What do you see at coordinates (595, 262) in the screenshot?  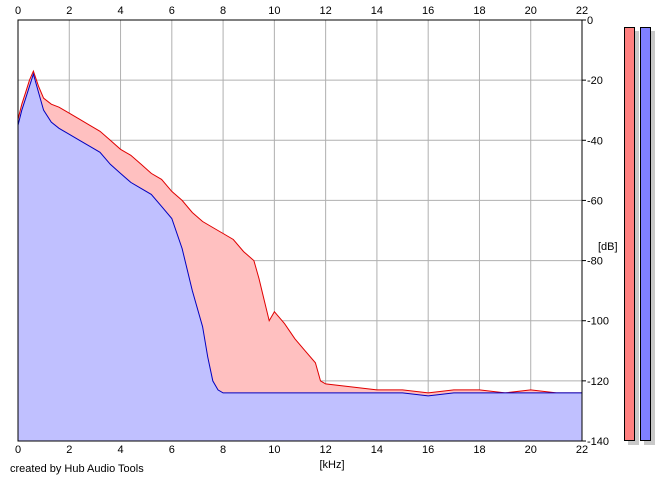 I see `y-tick-label: -80` at bounding box center [595, 262].